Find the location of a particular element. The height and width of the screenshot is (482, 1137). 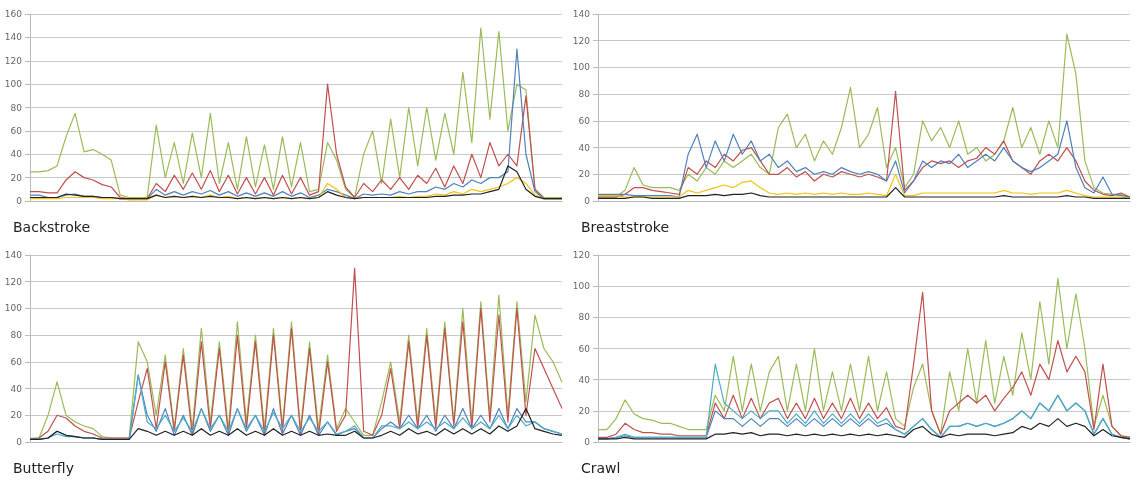

text: Backstroke is located at coordinates (52, 227).